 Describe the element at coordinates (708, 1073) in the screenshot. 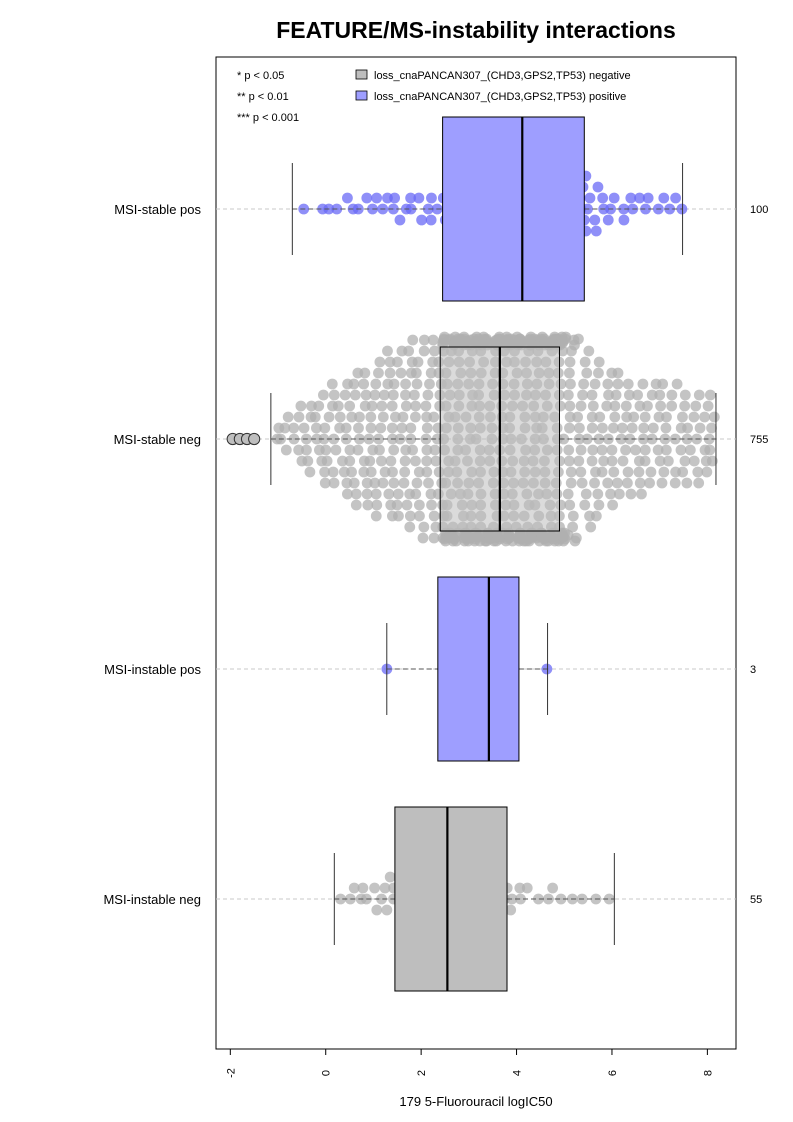

I see `x-tick-label: 8` at that location.